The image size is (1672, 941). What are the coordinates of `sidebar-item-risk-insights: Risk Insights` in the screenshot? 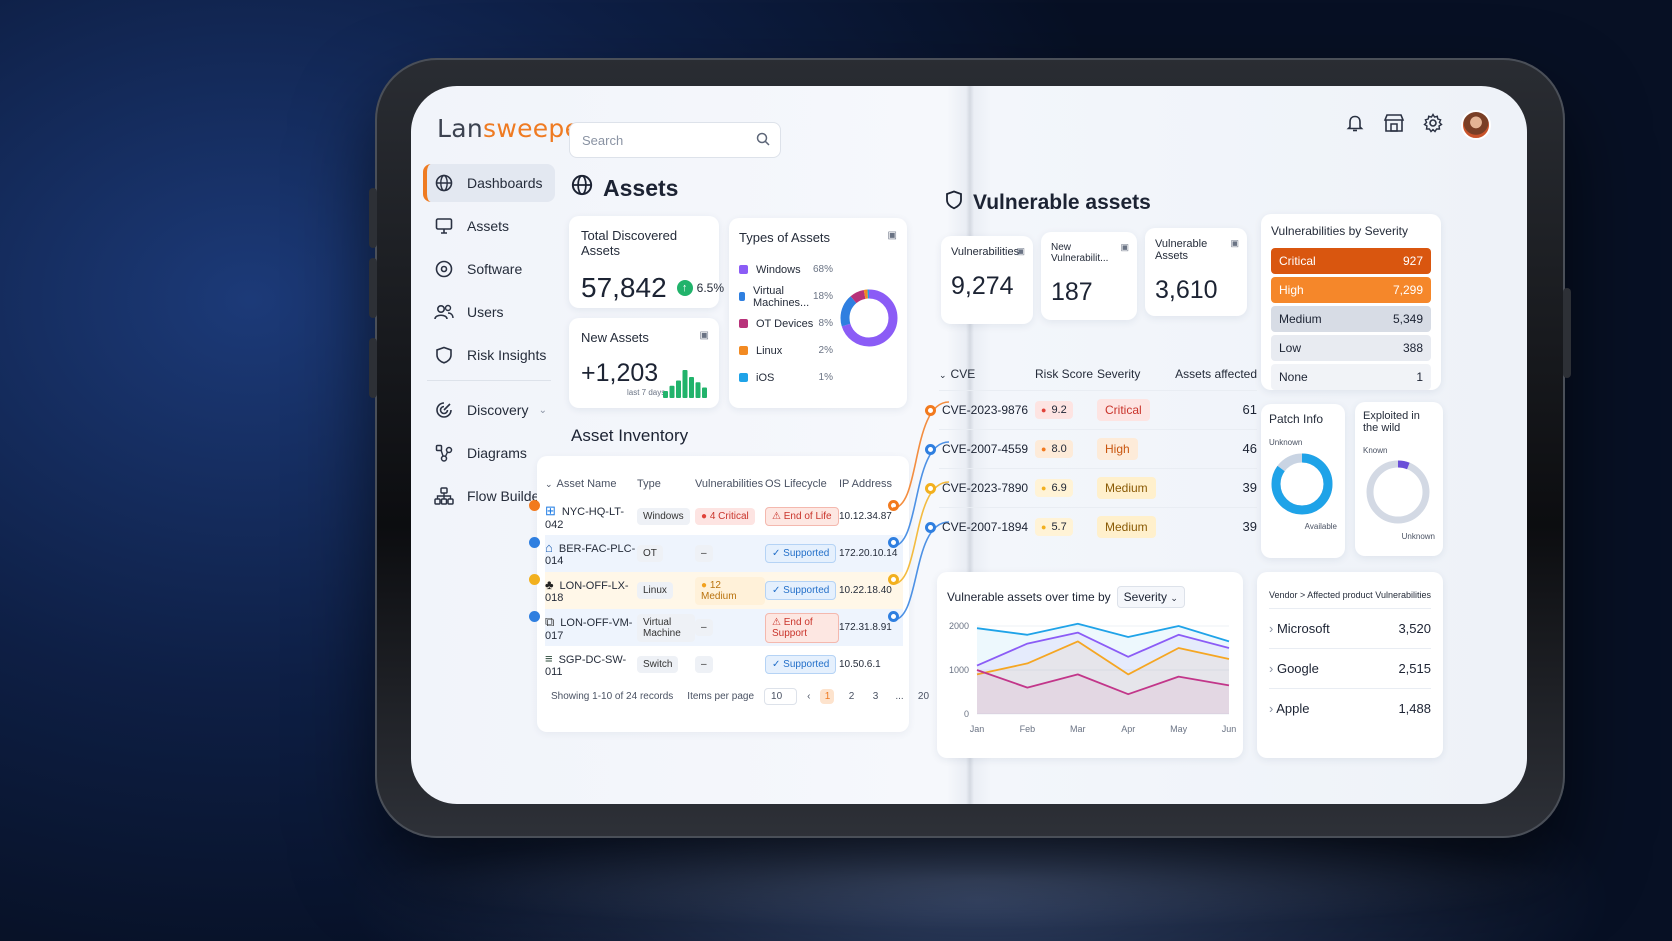 It's located at (489, 355).